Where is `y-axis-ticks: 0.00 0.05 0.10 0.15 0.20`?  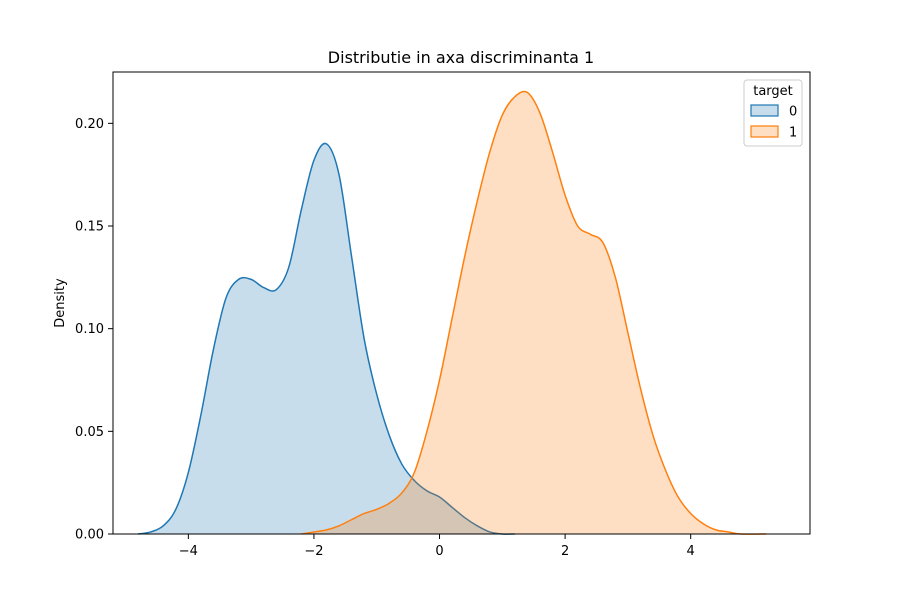 y-axis-ticks: 0.00 0.05 0.10 0.15 0.20 is located at coordinates (94, 330).